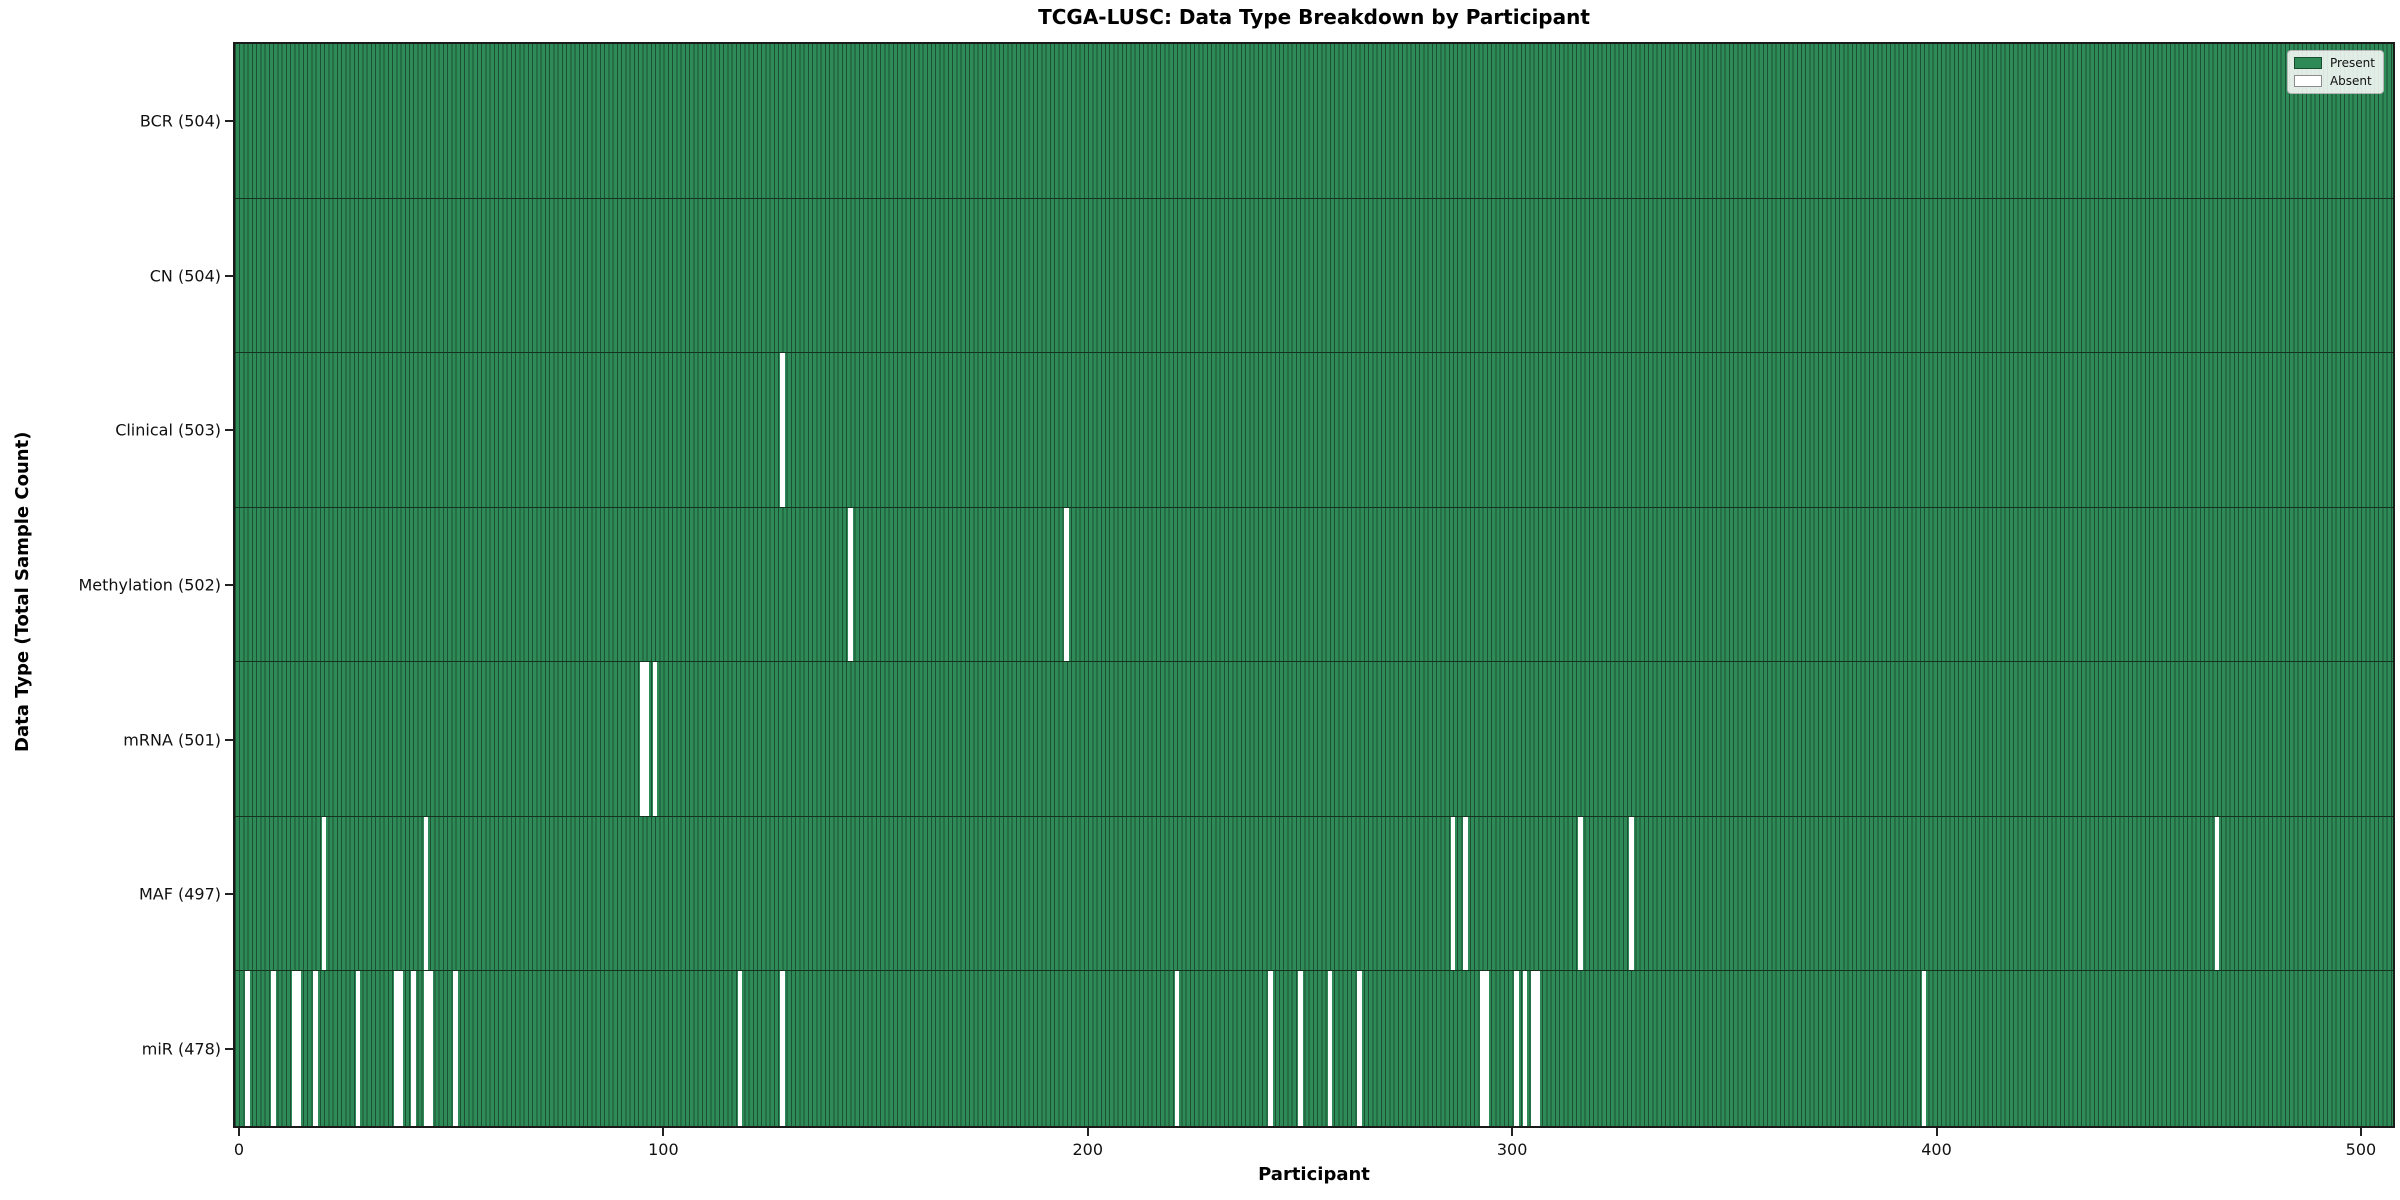 The height and width of the screenshot is (1200, 2400). I want to click on absent-swatch-icon, so click(2307, 81).